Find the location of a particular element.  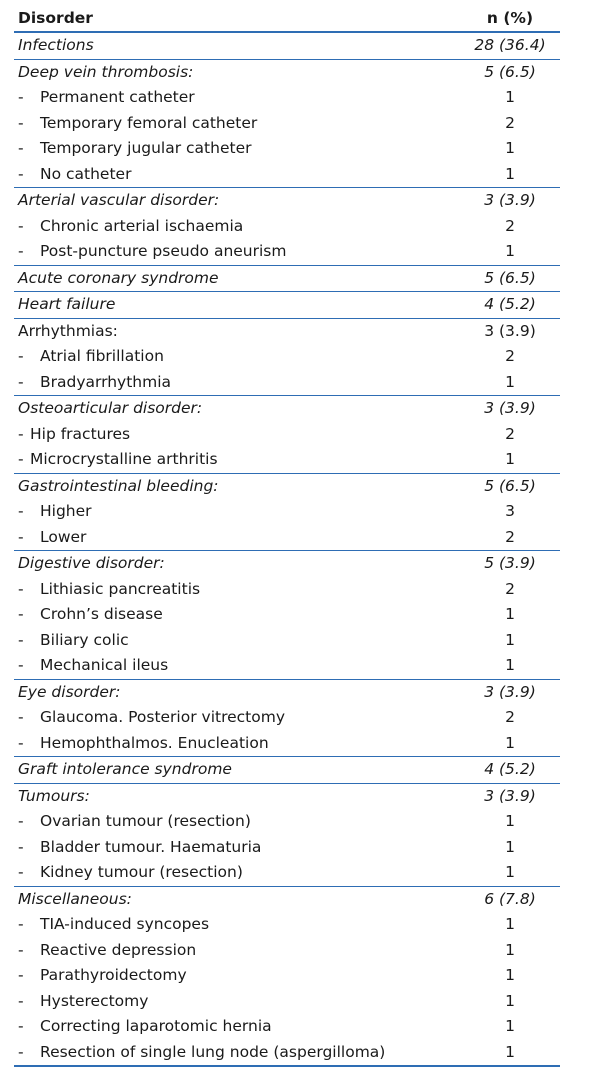

disorder-label: Deep vein thrombosis: is located at coordinates (106, 71).